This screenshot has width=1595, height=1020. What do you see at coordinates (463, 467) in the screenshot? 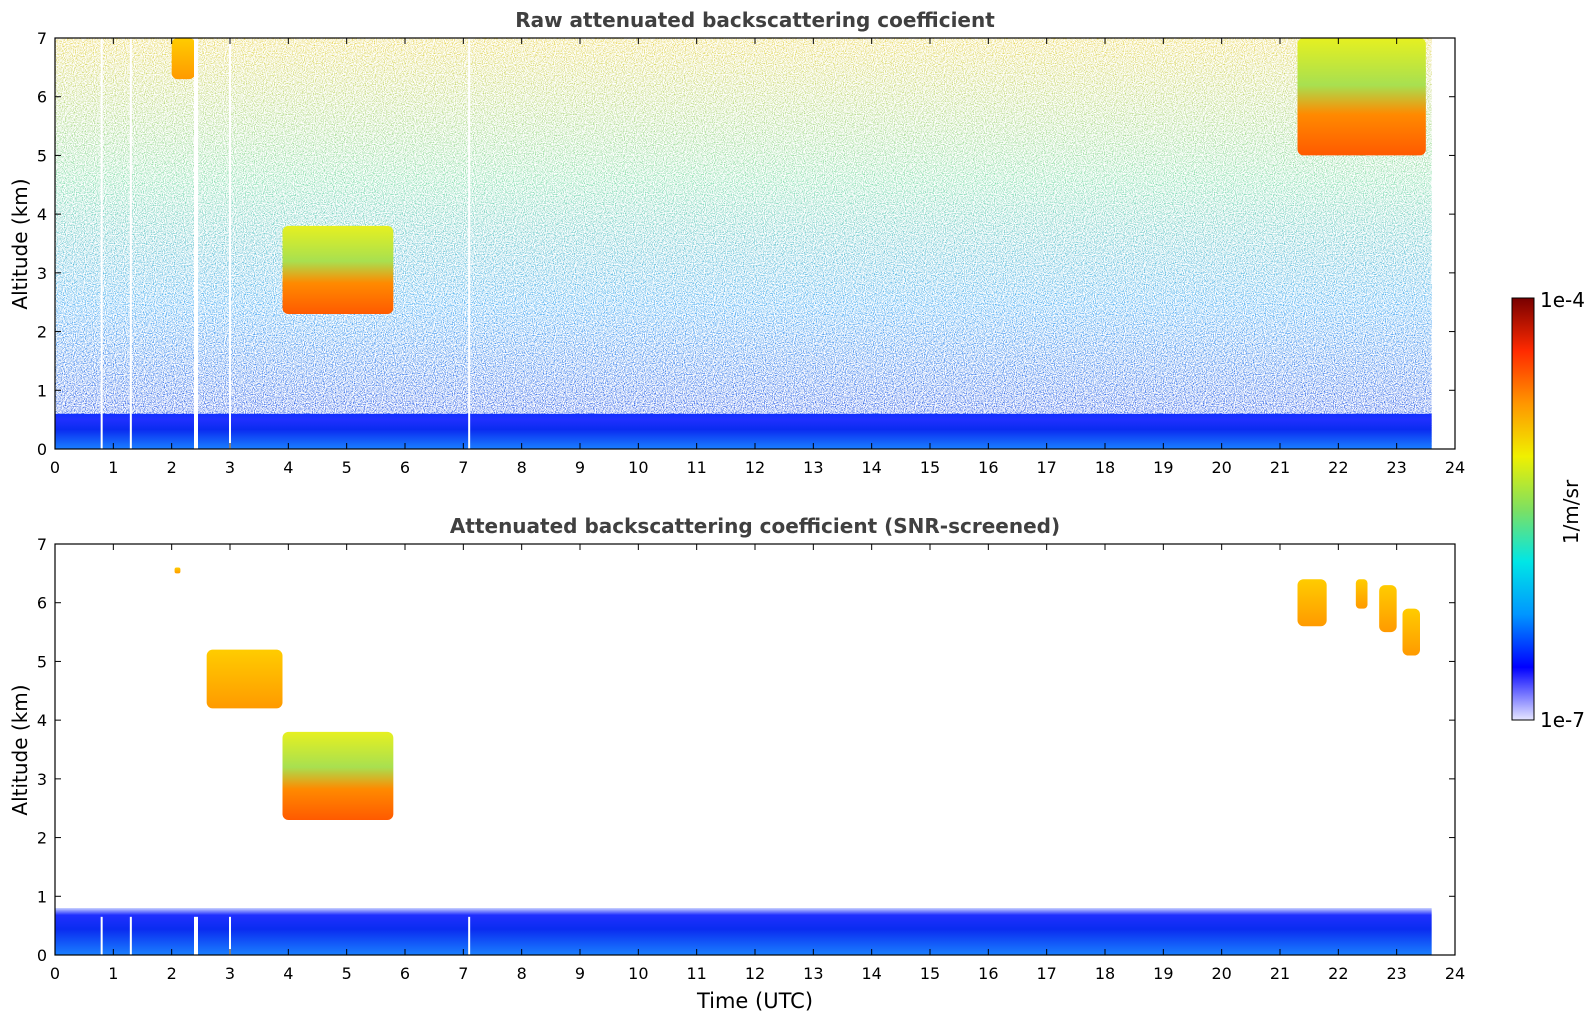
I see `x-tick-label: 7` at bounding box center [463, 467].